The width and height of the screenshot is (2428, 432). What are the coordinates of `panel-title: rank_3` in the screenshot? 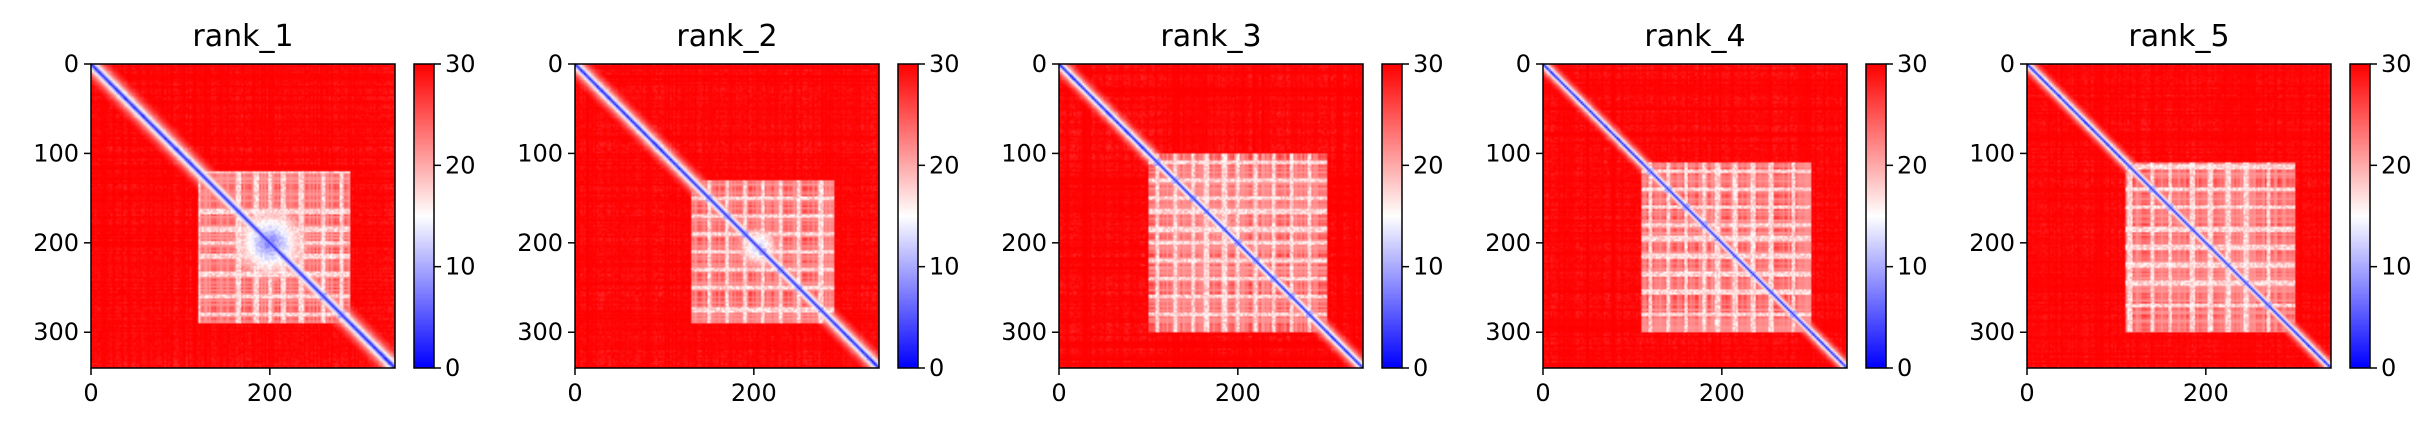 It's located at (1210, 36).